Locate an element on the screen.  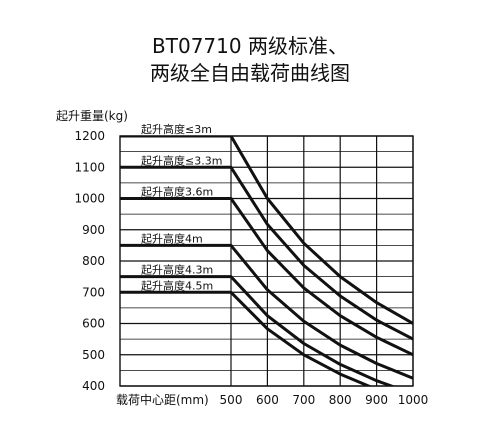
y-tick-label: 700 is located at coordinates (93, 292).